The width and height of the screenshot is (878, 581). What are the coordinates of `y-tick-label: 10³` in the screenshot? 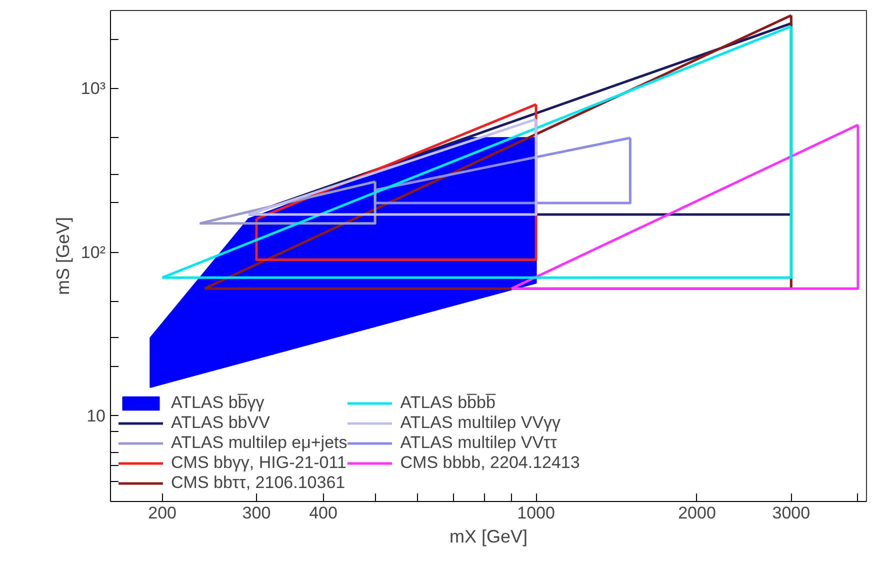 It's located at (93, 88).